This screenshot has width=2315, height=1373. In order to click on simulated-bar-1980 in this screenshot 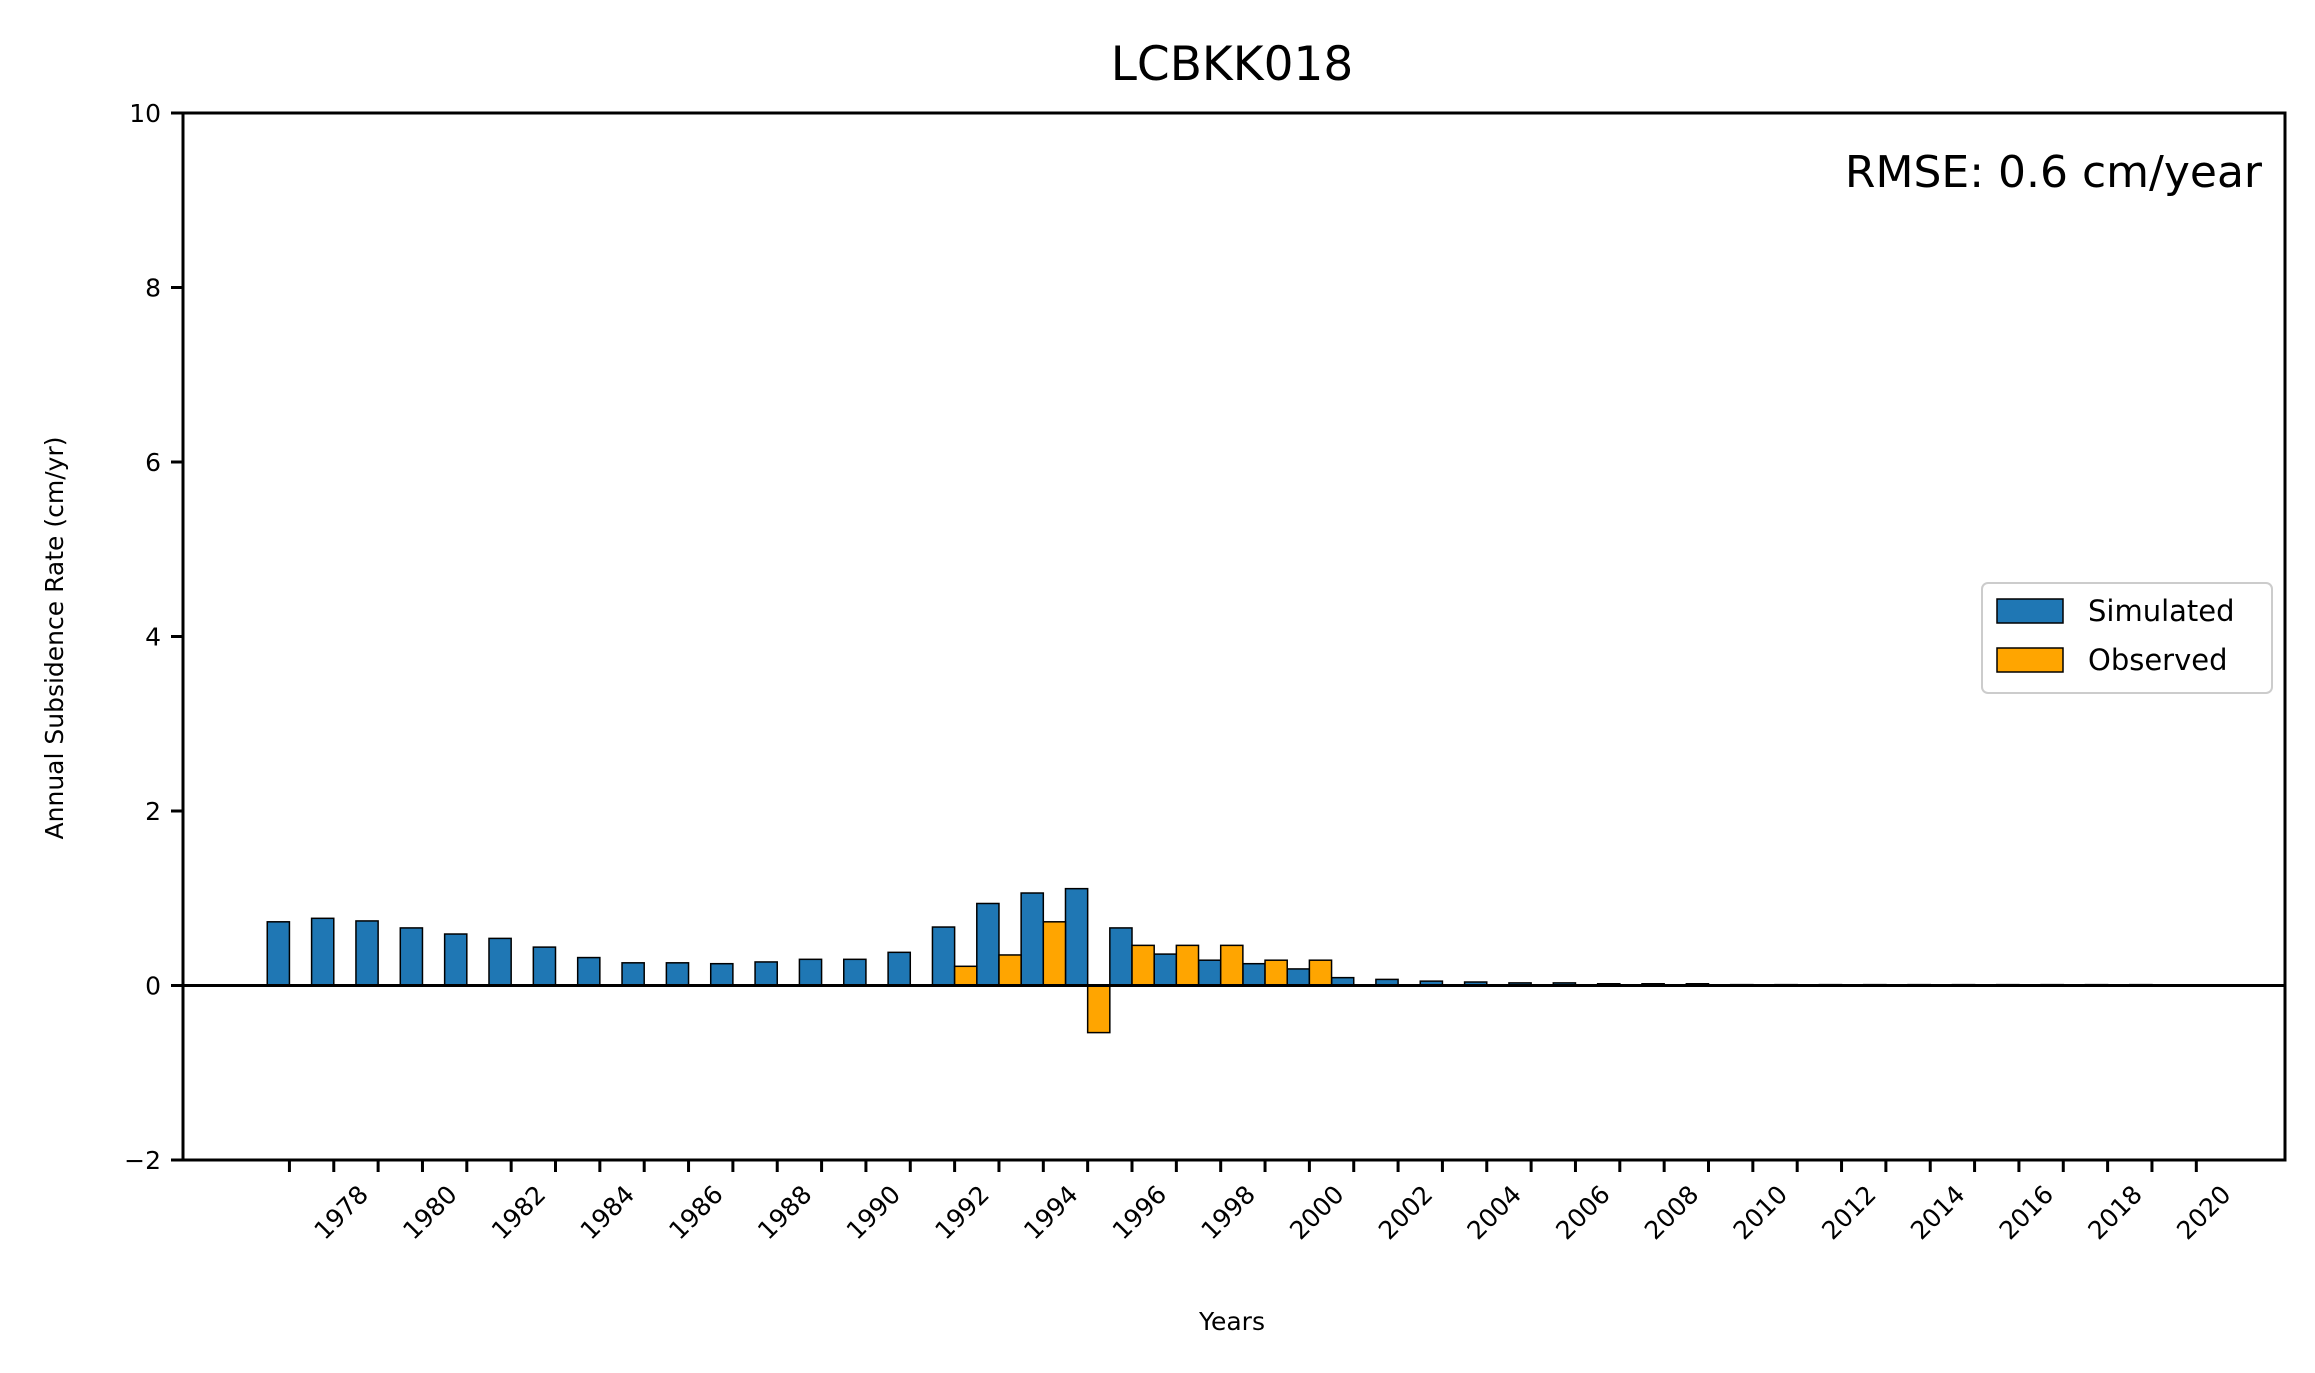, I will do `click(411, 957)`.